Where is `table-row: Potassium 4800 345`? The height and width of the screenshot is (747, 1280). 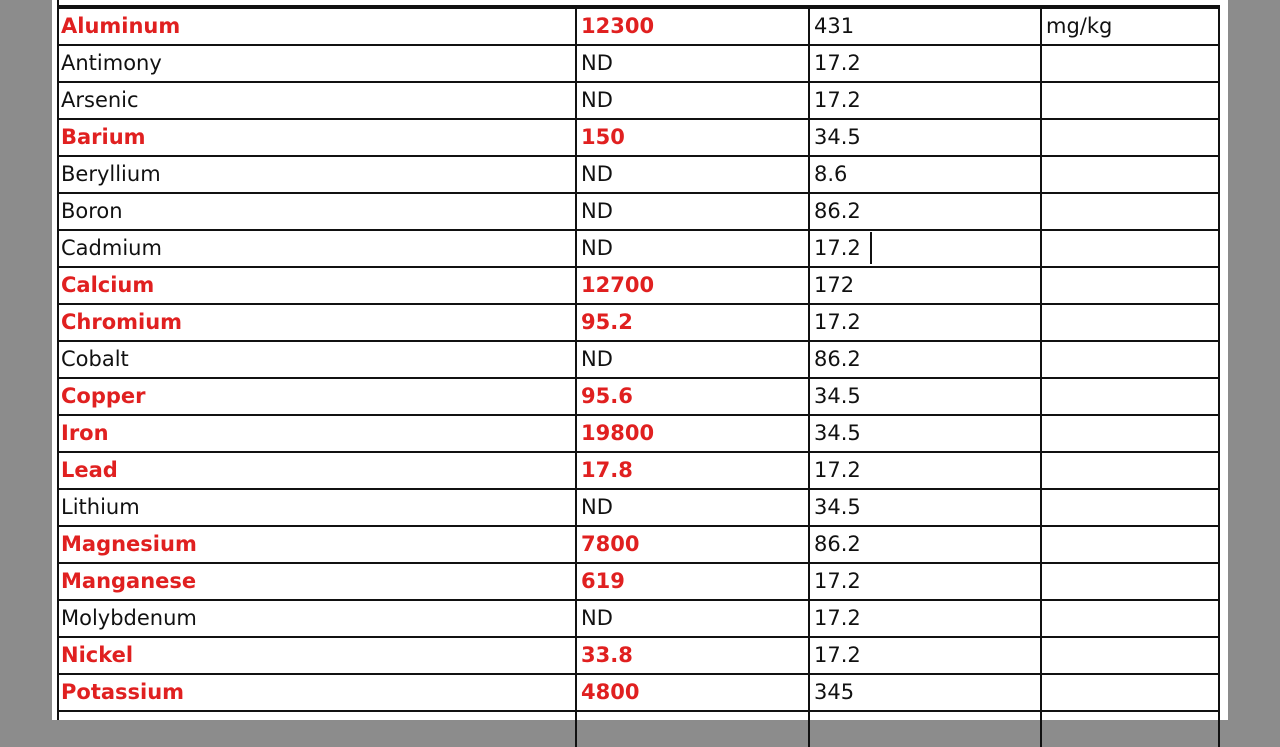 table-row: Potassium 4800 345 is located at coordinates (638, 691).